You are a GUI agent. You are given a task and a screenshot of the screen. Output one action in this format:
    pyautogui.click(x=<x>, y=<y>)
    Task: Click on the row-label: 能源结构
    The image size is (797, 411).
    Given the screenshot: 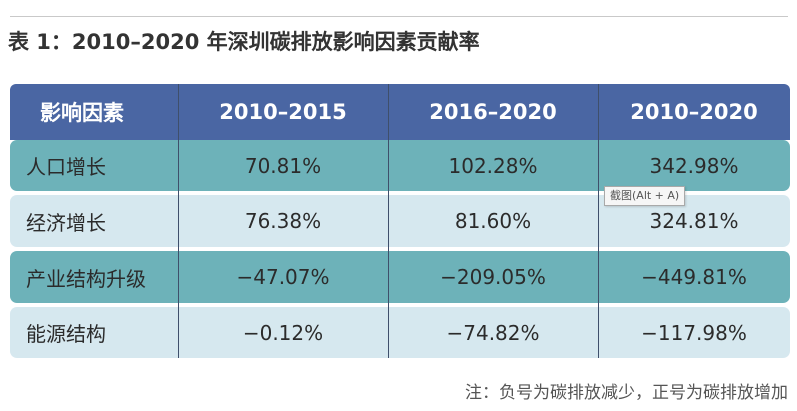 What is the action you would take?
    pyautogui.click(x=66, y=334)
    